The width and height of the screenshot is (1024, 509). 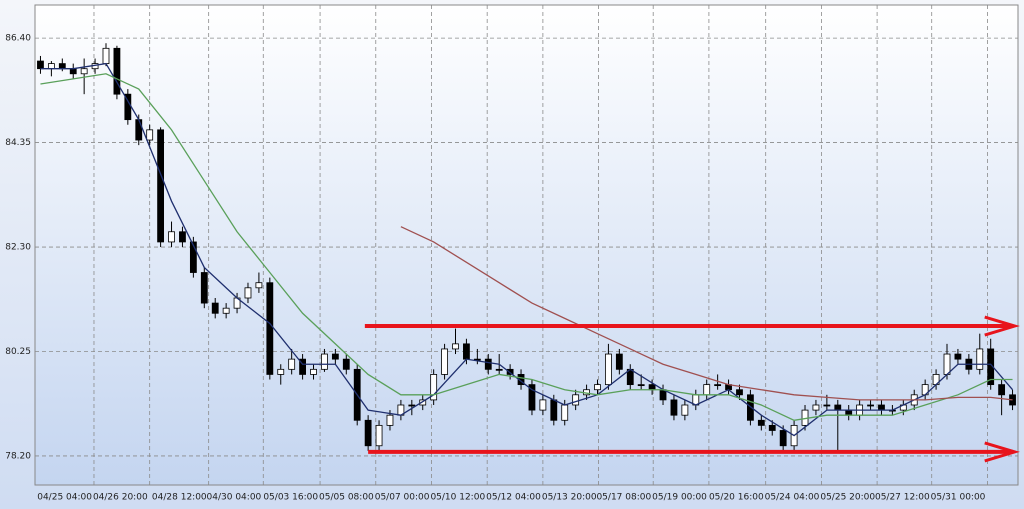 I want to click on y-tick-label: 84.35, so click(x=18, y=143).